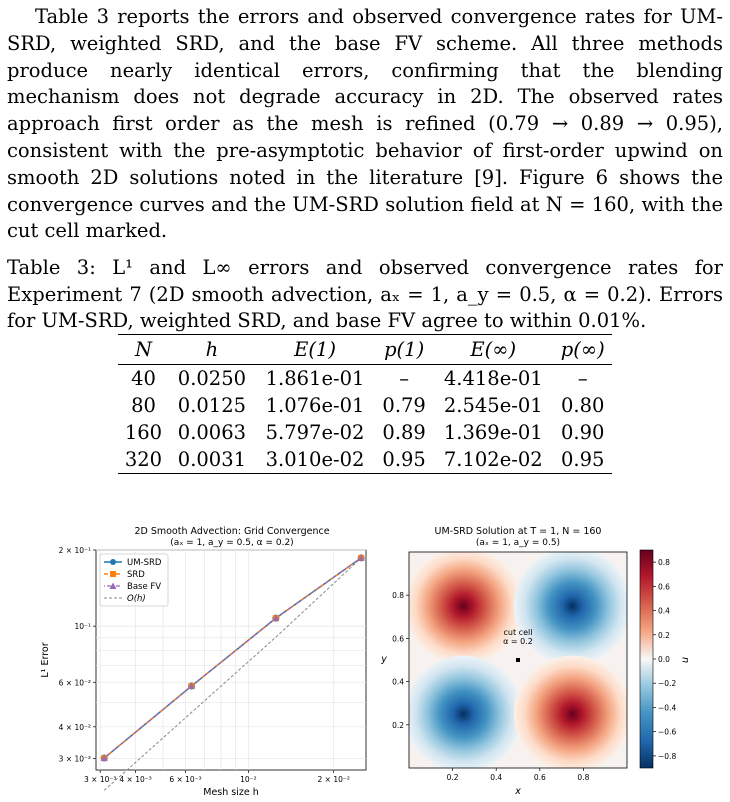 The height and width of the screenshot is (802, 730). Describe the element at coordinates (212, 378) in the screenshot. I see `table-cell: 0.0250` at that location.